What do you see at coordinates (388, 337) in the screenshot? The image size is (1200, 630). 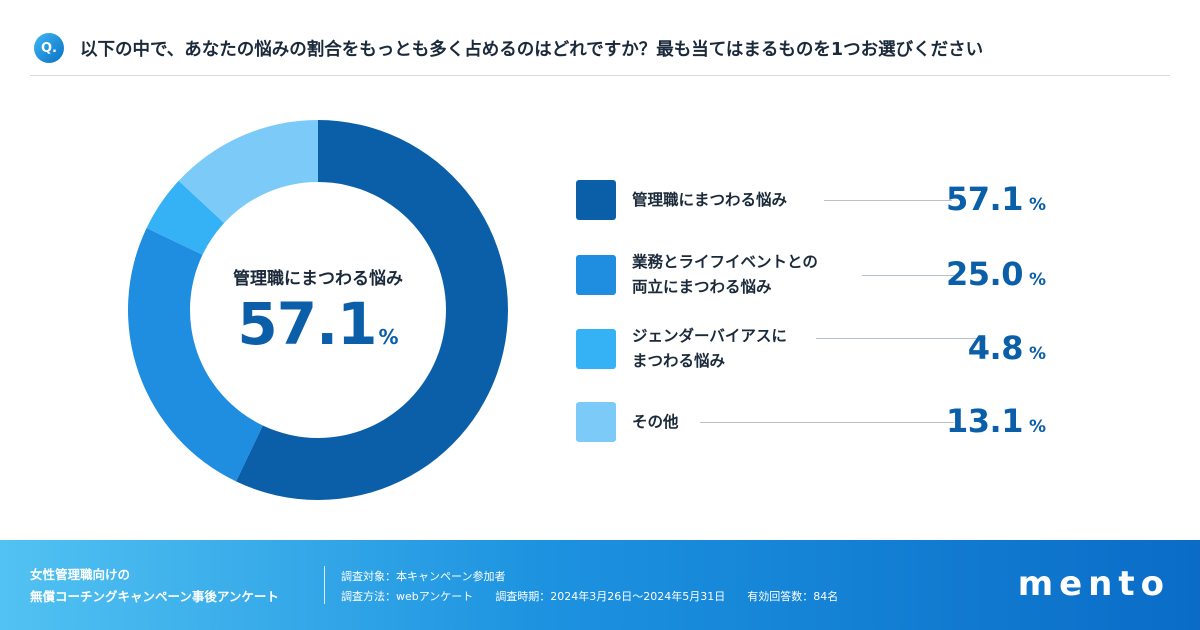 I see `center-value-unit: %` at bounding box center [388, 337].